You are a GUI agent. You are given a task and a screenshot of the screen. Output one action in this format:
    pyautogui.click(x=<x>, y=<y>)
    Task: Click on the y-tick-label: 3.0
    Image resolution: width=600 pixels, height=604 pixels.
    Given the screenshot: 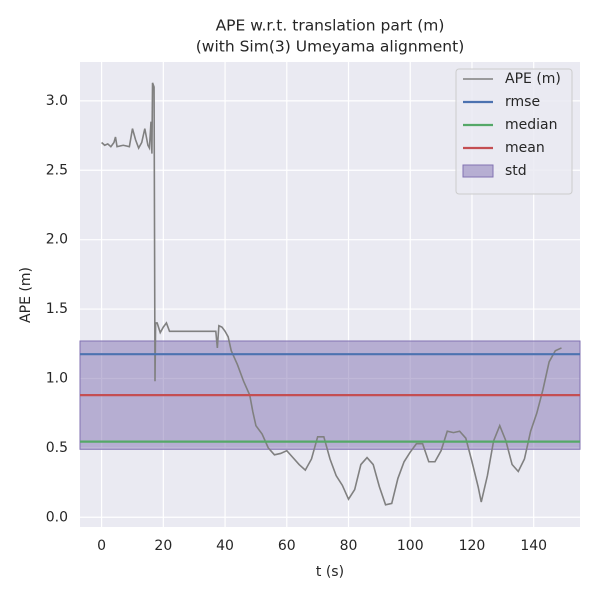 What is the action you would take?
    pyautogui.click(x=57, y=101)
    